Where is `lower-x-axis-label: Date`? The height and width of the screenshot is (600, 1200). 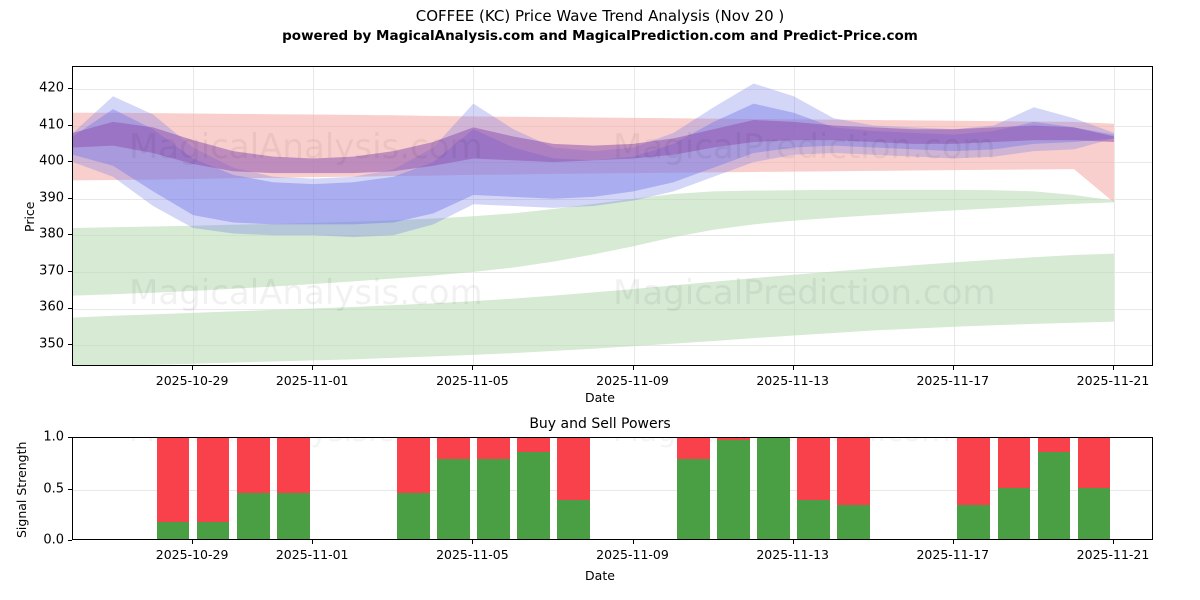
lower-x-axis-label: Date is located at coordinates (600, 575).